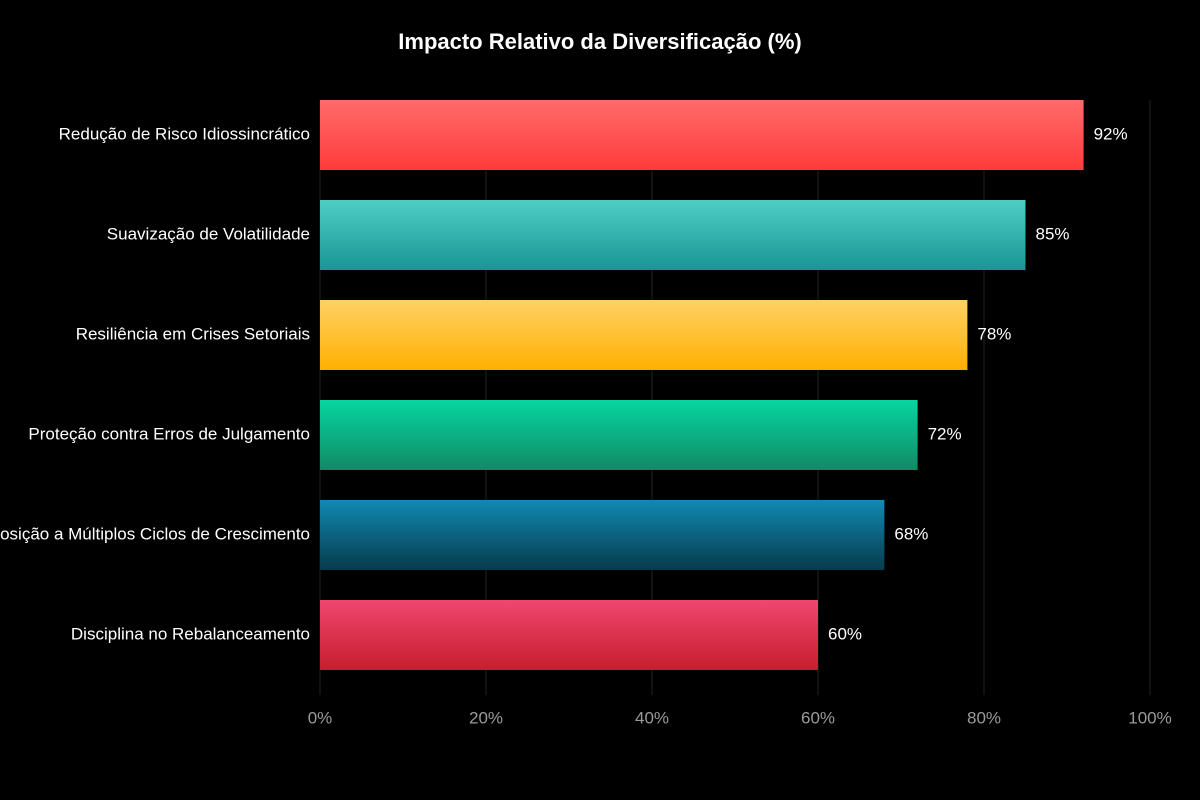 This screenshot has height=800, width=1200. I want to click on y-tick-label: Disciplina no Rebalanceamento, so click(190, 633).